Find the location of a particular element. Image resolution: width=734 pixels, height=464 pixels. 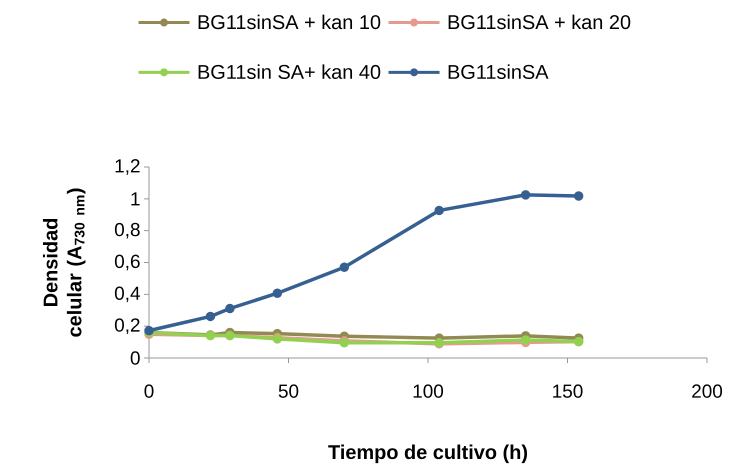

x-tick-label: 0 is located at coordinates (149, 391).